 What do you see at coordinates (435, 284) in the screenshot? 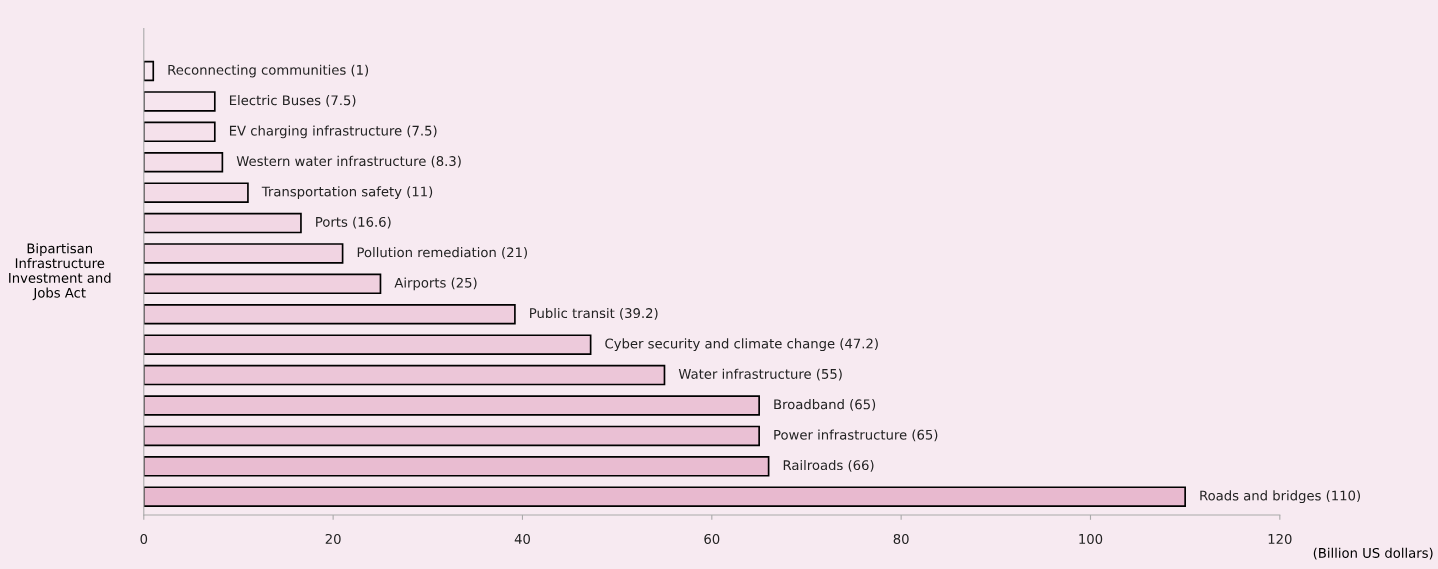
I see `data-label: Airports (25)` at bounding box center [435, 284].